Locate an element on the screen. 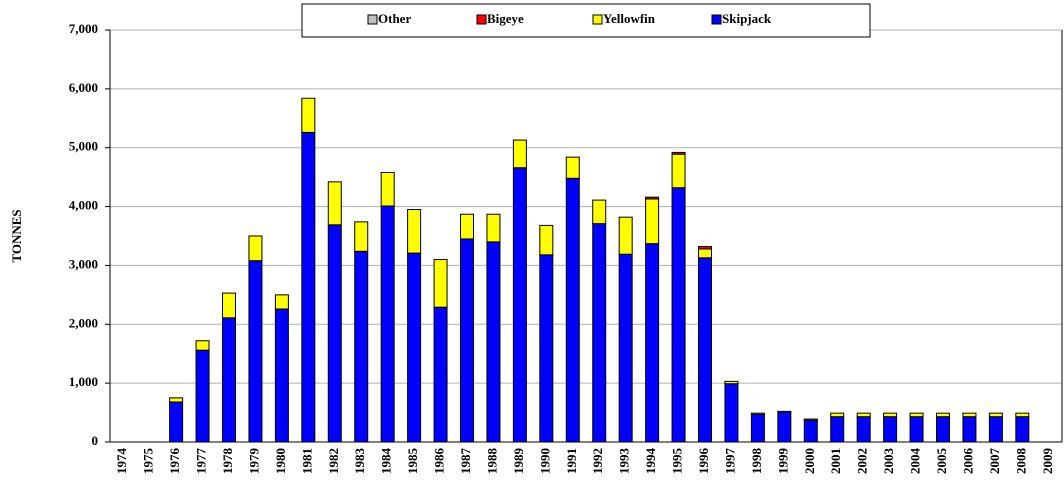 This screenshot has height=497, width=1064. x-tick-label: 1999 is located at coordinates (782, 461).